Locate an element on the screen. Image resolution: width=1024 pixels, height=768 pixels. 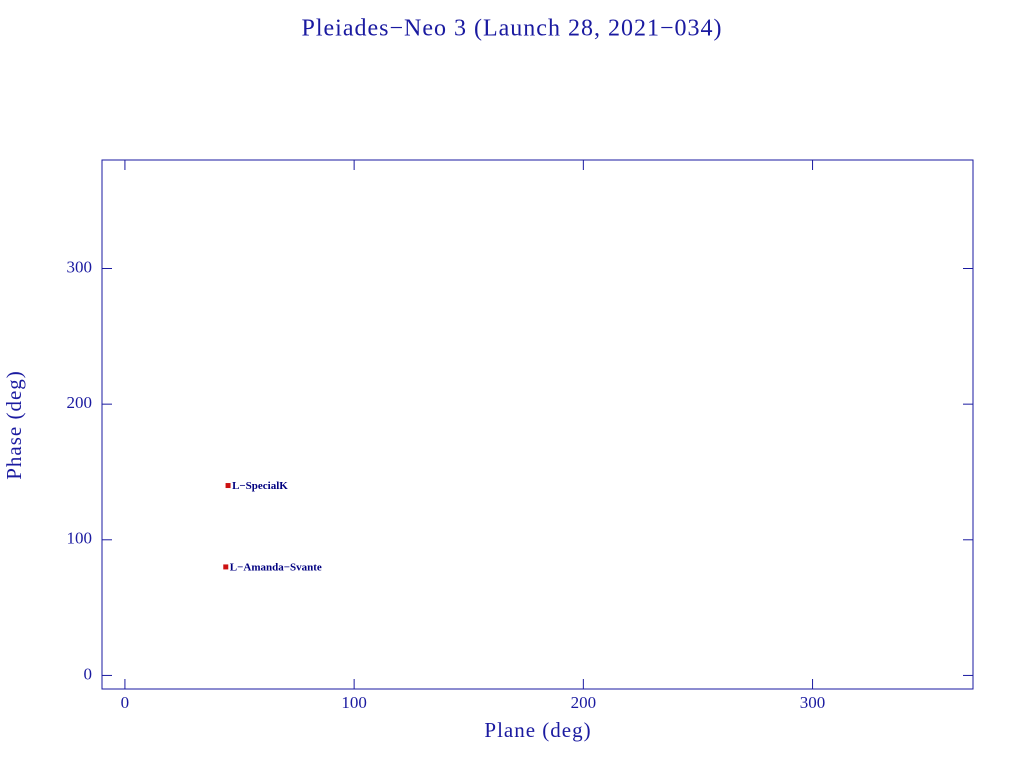
x-tick-label: 300 is located at coordinates (813, 702).